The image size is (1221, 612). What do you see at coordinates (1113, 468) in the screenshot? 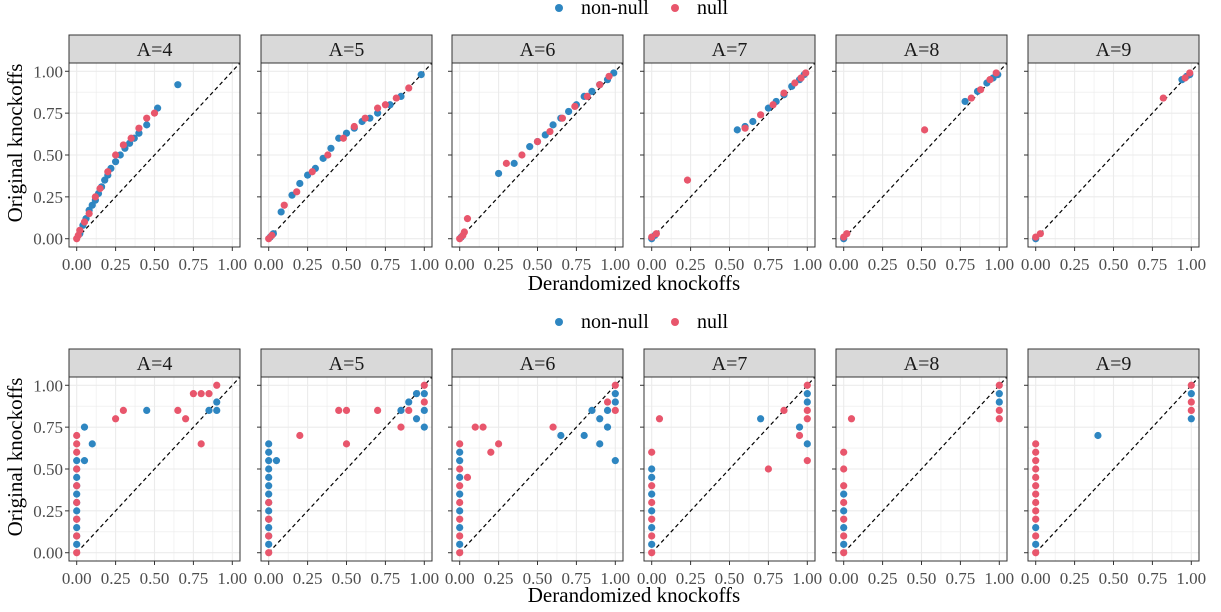
I see `panel-A-9: A=9 0.00 0.25 0.50 0.75 1.00` at bounding box center [1113, 468].